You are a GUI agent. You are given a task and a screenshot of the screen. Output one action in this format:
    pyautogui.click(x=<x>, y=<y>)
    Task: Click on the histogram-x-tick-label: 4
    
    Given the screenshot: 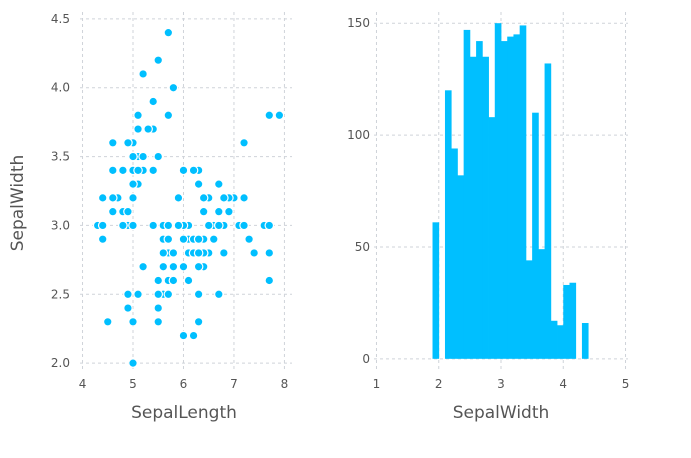 What is the action you would take?
    pyautogui.click(x=563, y=384)
    